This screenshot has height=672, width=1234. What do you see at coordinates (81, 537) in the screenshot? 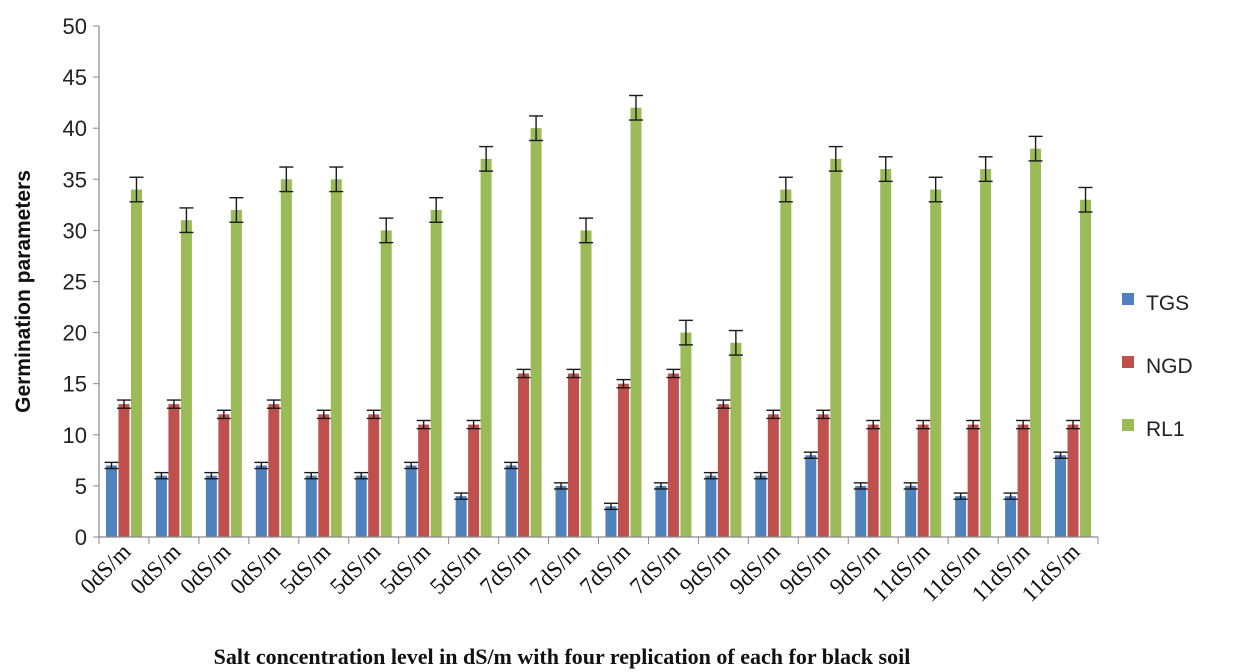
I see `y-tick-label: 0` at bounding box center [81, 537].